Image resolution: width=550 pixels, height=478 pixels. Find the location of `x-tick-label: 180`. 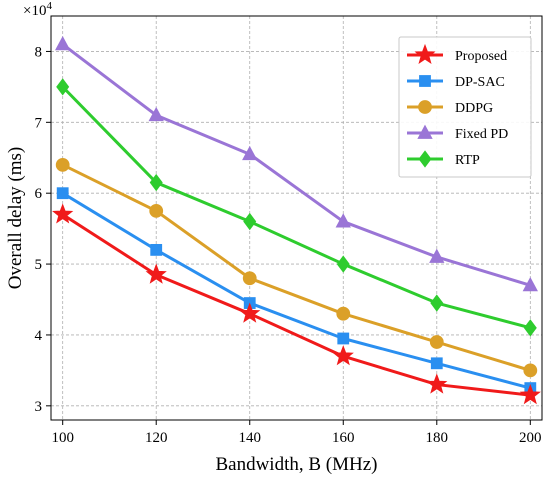

x-tick-label: 180 is located at coordinates (437, 438).